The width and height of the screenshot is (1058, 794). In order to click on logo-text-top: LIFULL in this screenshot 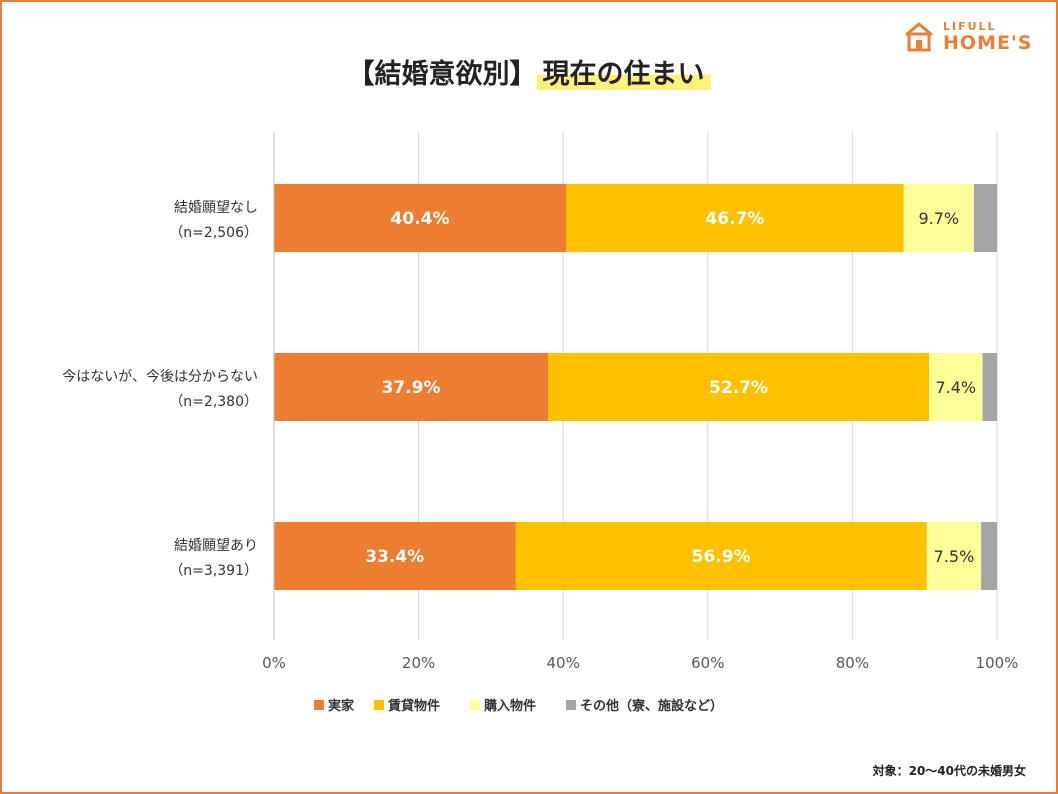, I will do `click(970, 26)`.